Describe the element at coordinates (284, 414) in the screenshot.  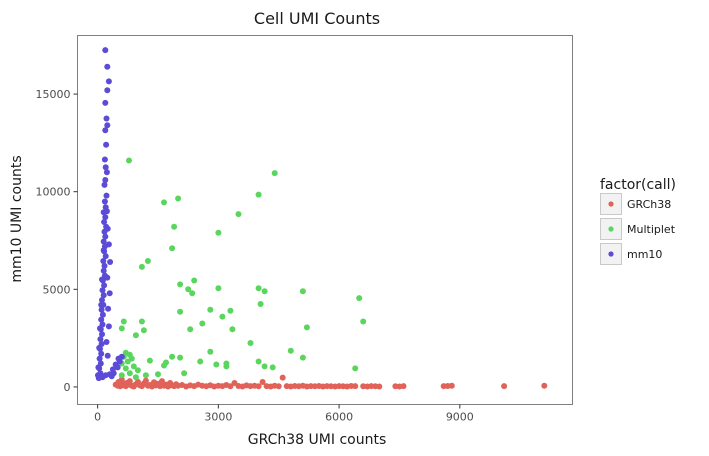
I see `x-axis: 0 3000 6000 9000` at that location.